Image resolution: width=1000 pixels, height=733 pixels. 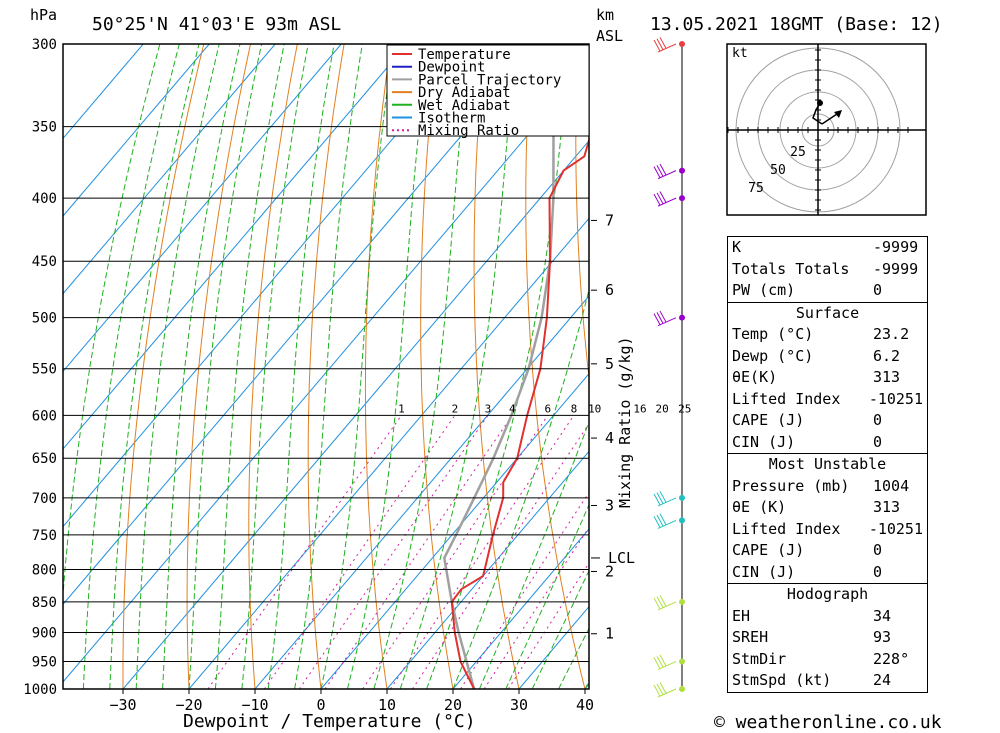 What do you see at coordinates (882, 637) in the screenshot?
I see `index-value: 93` at bounding box center [882, 637].